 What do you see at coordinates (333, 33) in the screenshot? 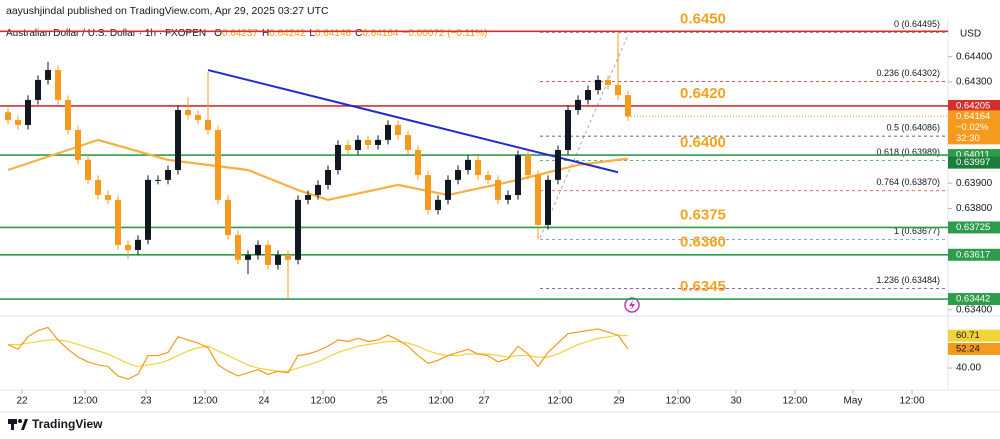
I see `ohlc-value: 0.64146` at bounding box center [333, 33].